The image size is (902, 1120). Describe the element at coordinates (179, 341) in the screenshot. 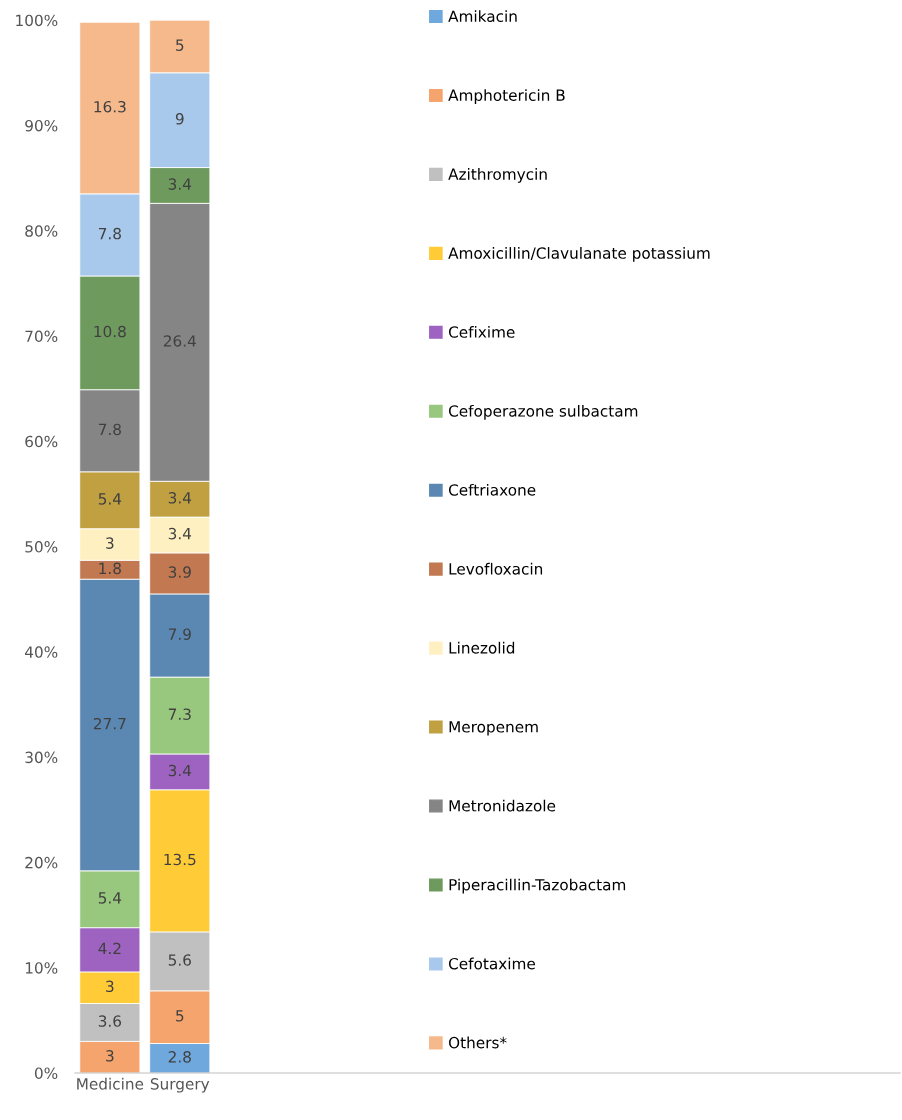

I see `data-label: 26.4` at that location.